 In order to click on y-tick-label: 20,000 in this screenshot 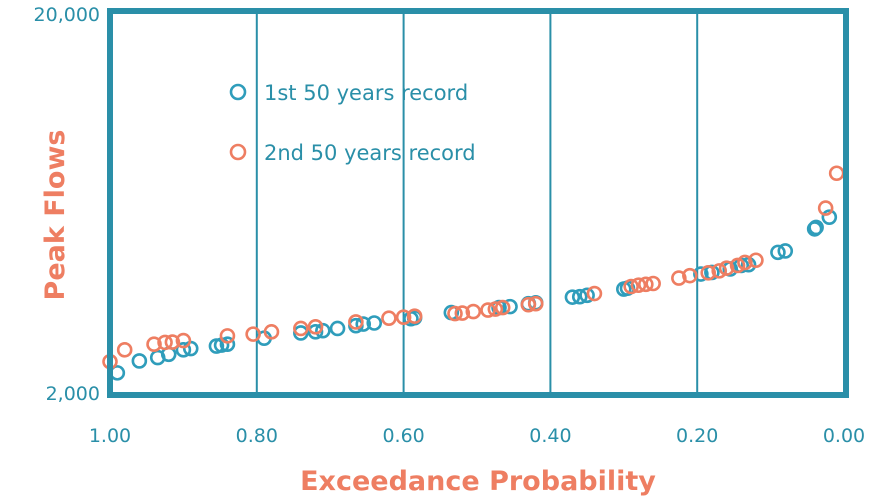, I will do `click(67, 15)`.